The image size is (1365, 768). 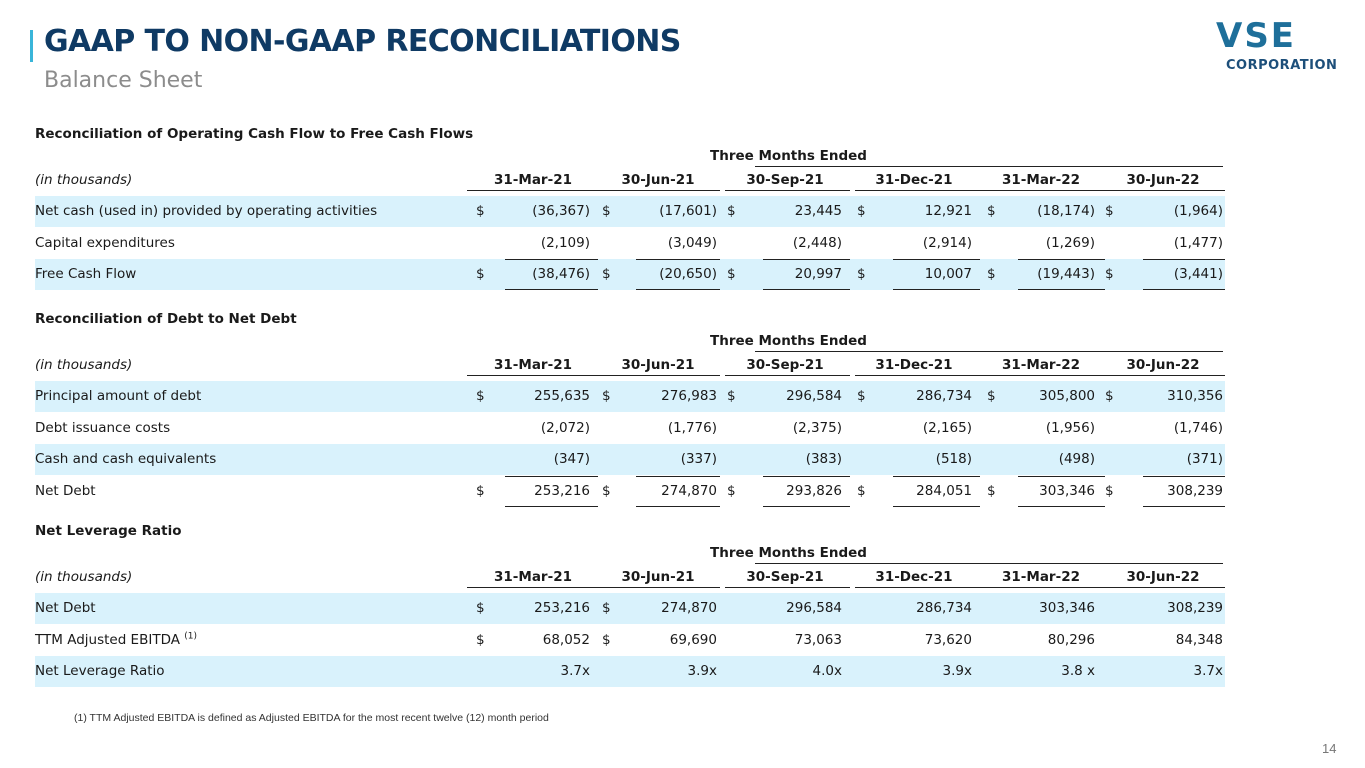 I want to click on section-title: Reconciliation of Debt to Net Debt, so click(x=166, y=319).